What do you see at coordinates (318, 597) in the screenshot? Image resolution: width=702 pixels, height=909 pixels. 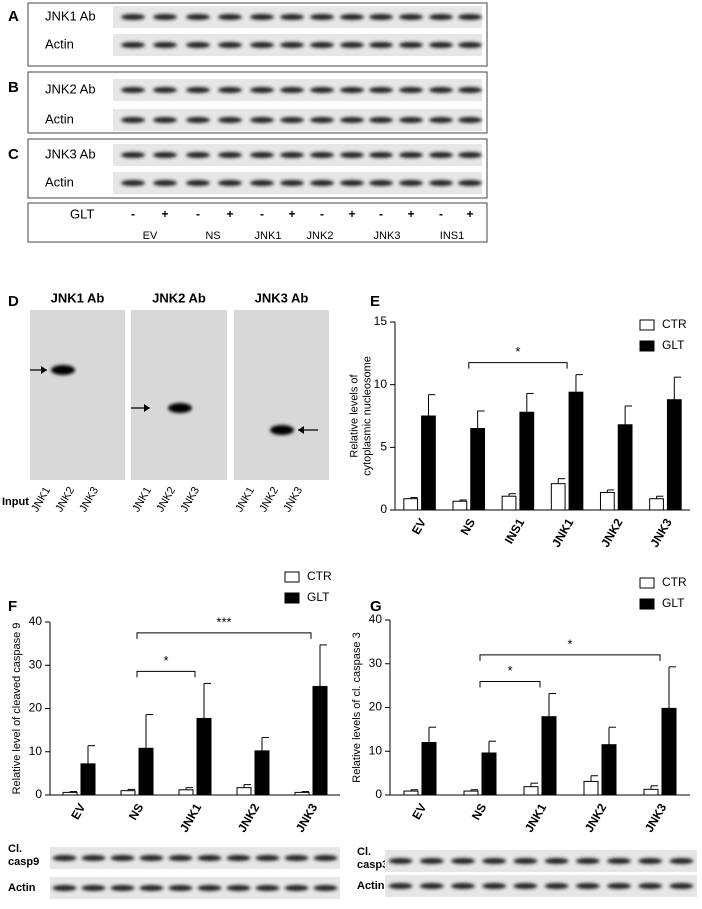 I see `legend-label: GLT` at bounding box center [318, 597].